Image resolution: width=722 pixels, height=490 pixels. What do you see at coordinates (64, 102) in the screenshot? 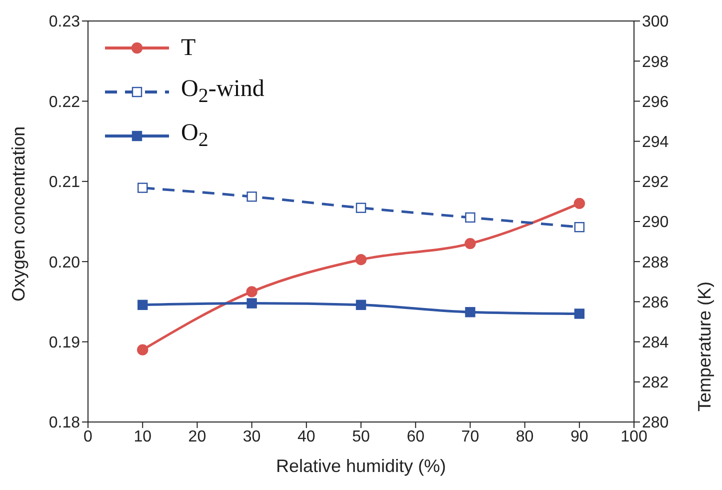
I see `y-tick-label: 0.22` at bounding box center [64, 102].